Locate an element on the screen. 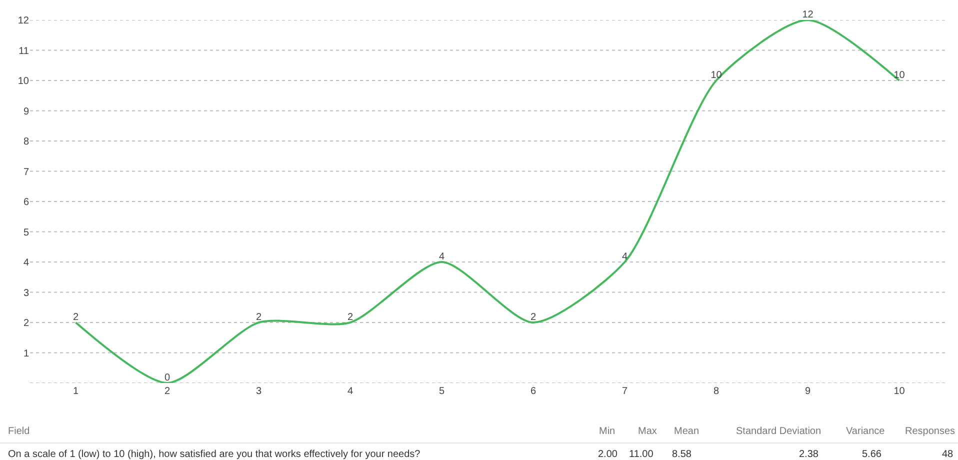 The height and width of the screenshot is (460, 958). text: 11.00 is located at coordinates (641, 454).